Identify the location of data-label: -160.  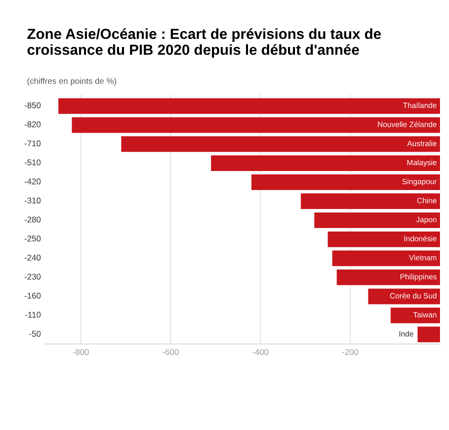
(32, 295).